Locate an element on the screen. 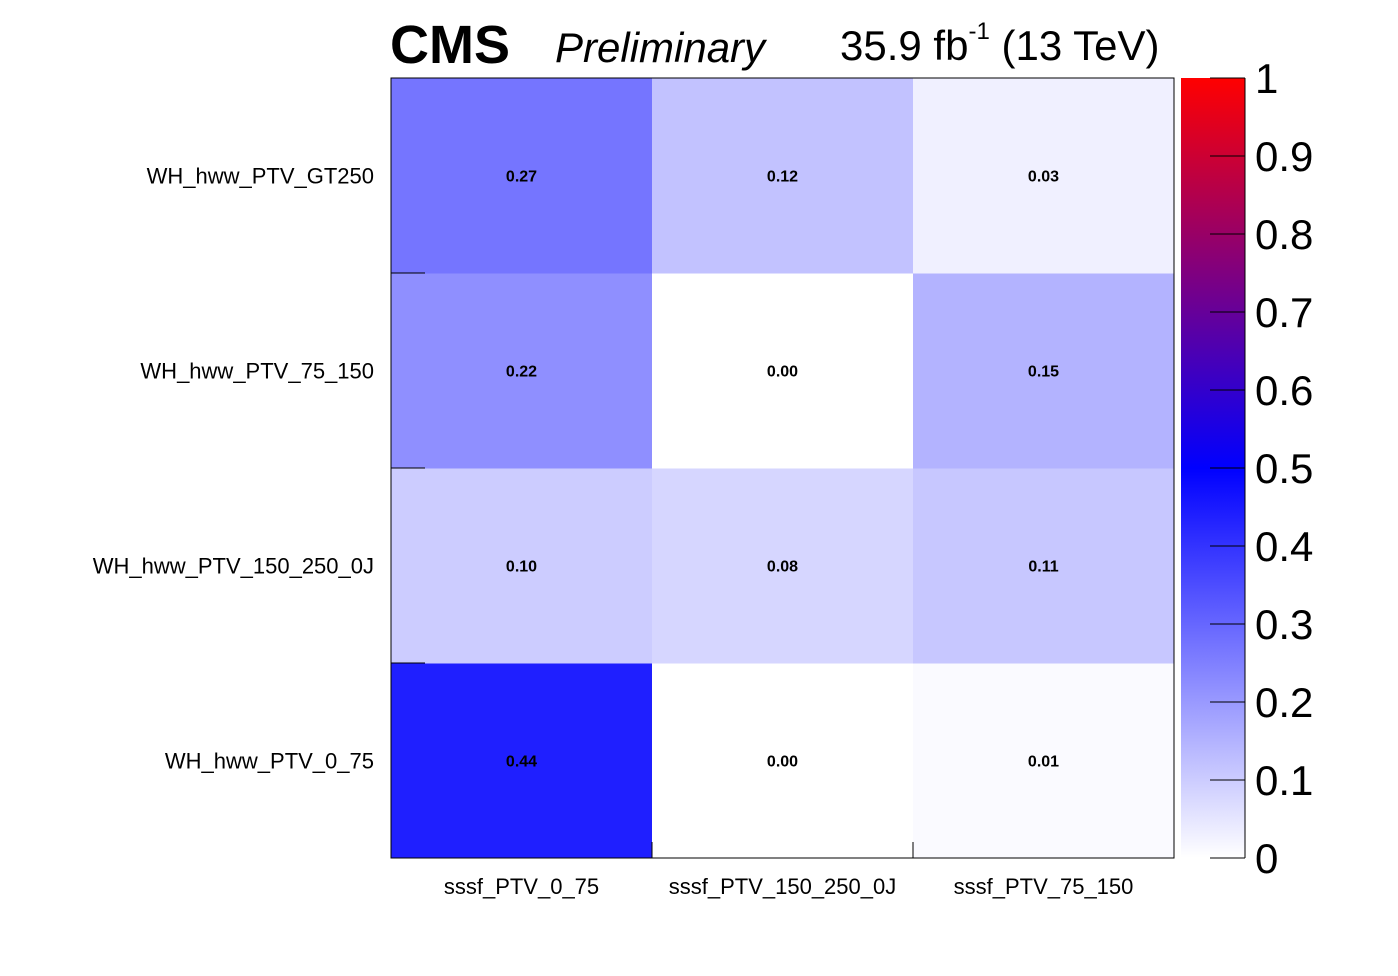 This screenshot has width=1398, height=976. colorbar-tick-label: 0.7 is located at coordinates (1284, 312).